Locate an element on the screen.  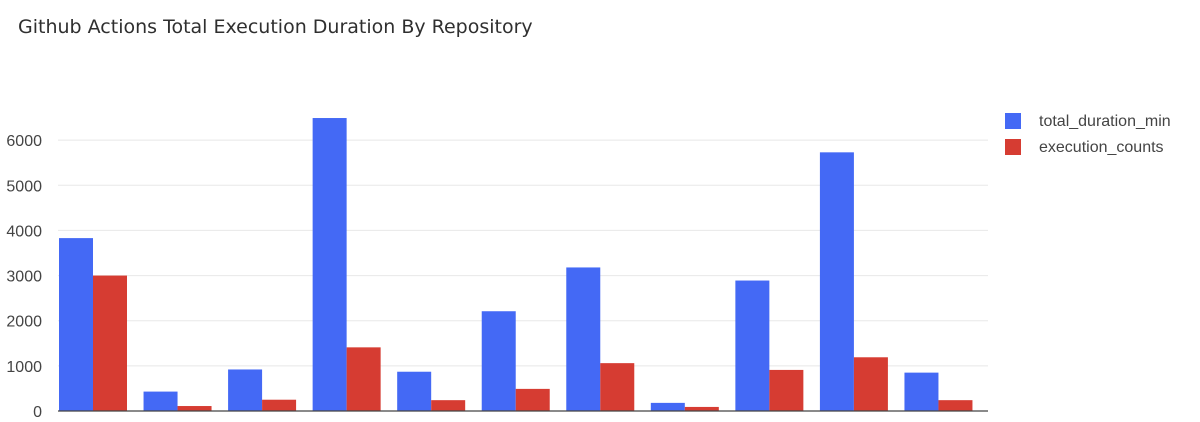
y-axis: 0 1000 2000 3000 4000 5000 6000 is located at coordinates (24, 277).